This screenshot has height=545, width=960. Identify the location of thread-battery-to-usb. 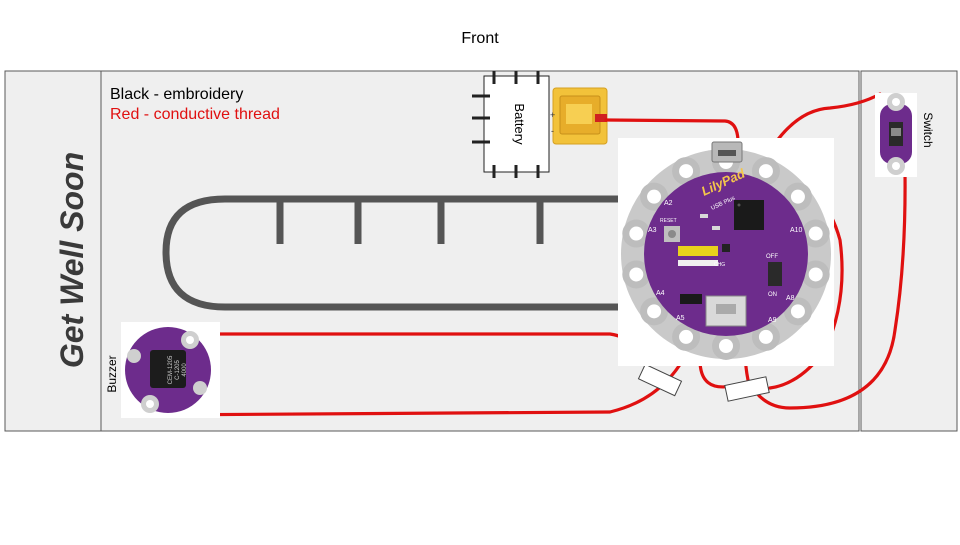
(672, 130).